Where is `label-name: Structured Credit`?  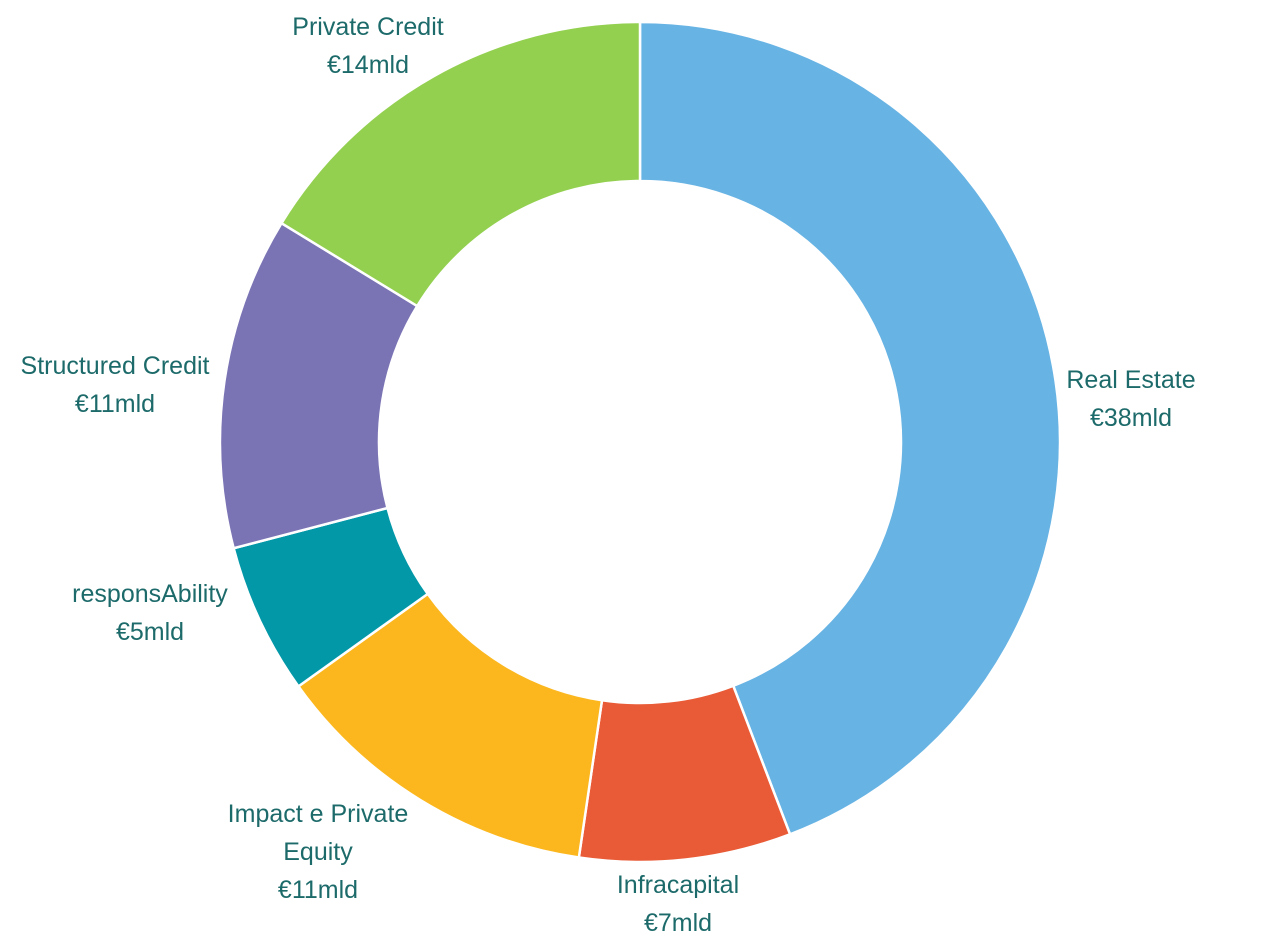 label-name: Structured Credit is located at coordinates (115, 366).